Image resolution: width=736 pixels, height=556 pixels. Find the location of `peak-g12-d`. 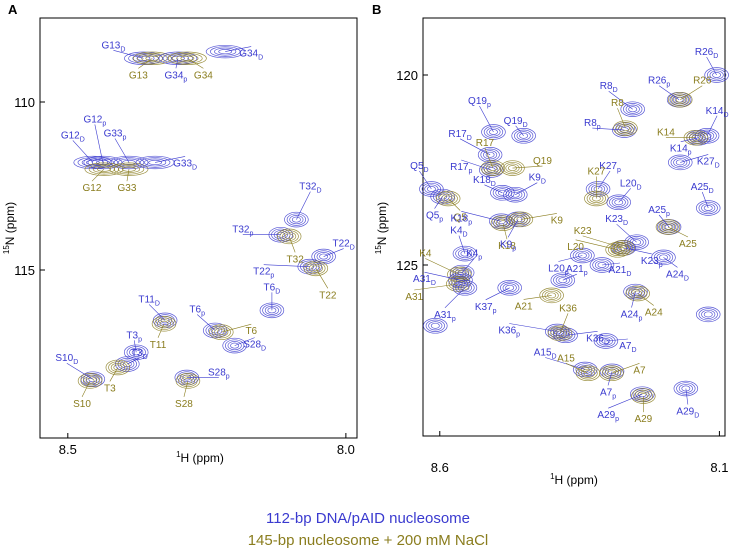

peak-g12-d is located at coordinates (93, 162).